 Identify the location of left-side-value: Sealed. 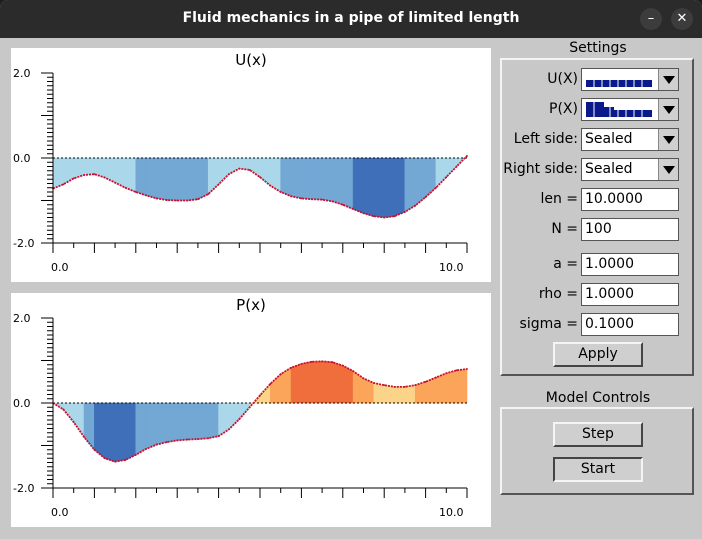
(609, 139).